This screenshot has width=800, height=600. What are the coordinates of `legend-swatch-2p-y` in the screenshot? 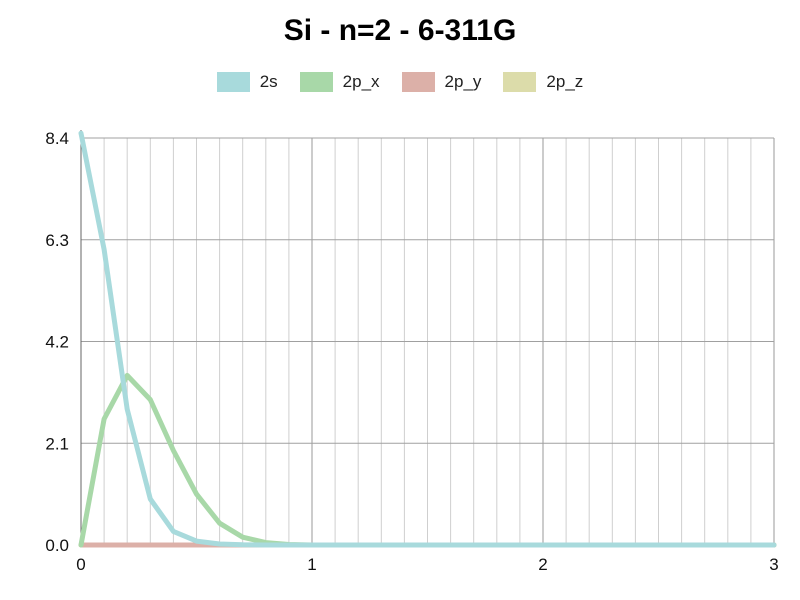 It's located at (418, 82).